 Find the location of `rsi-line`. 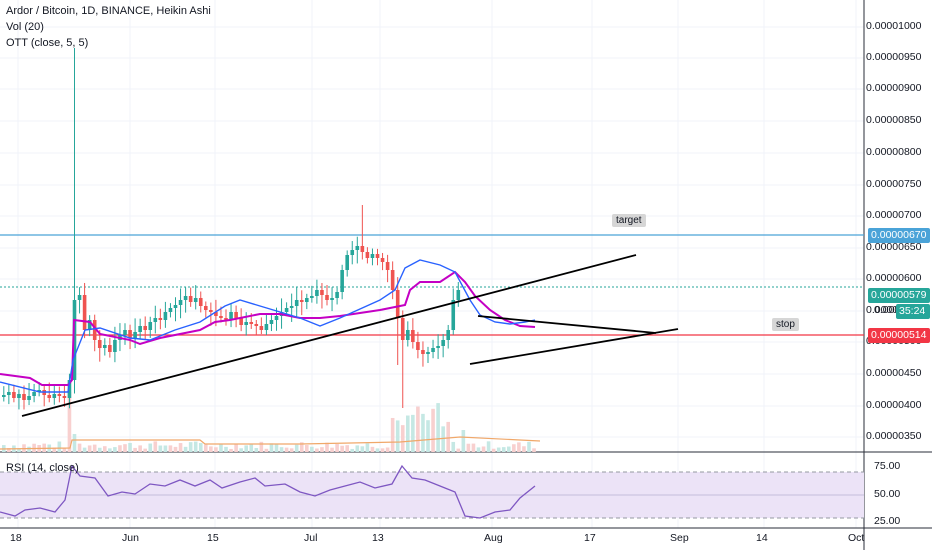

rsi-line is located at coordinates (268, 491).